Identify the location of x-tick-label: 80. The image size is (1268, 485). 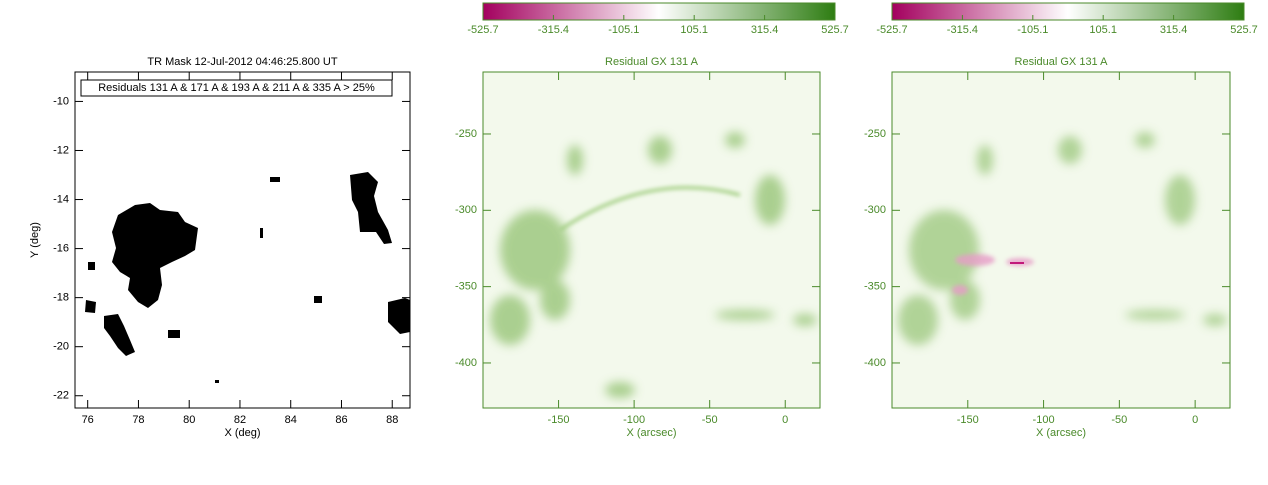
(189, 420).